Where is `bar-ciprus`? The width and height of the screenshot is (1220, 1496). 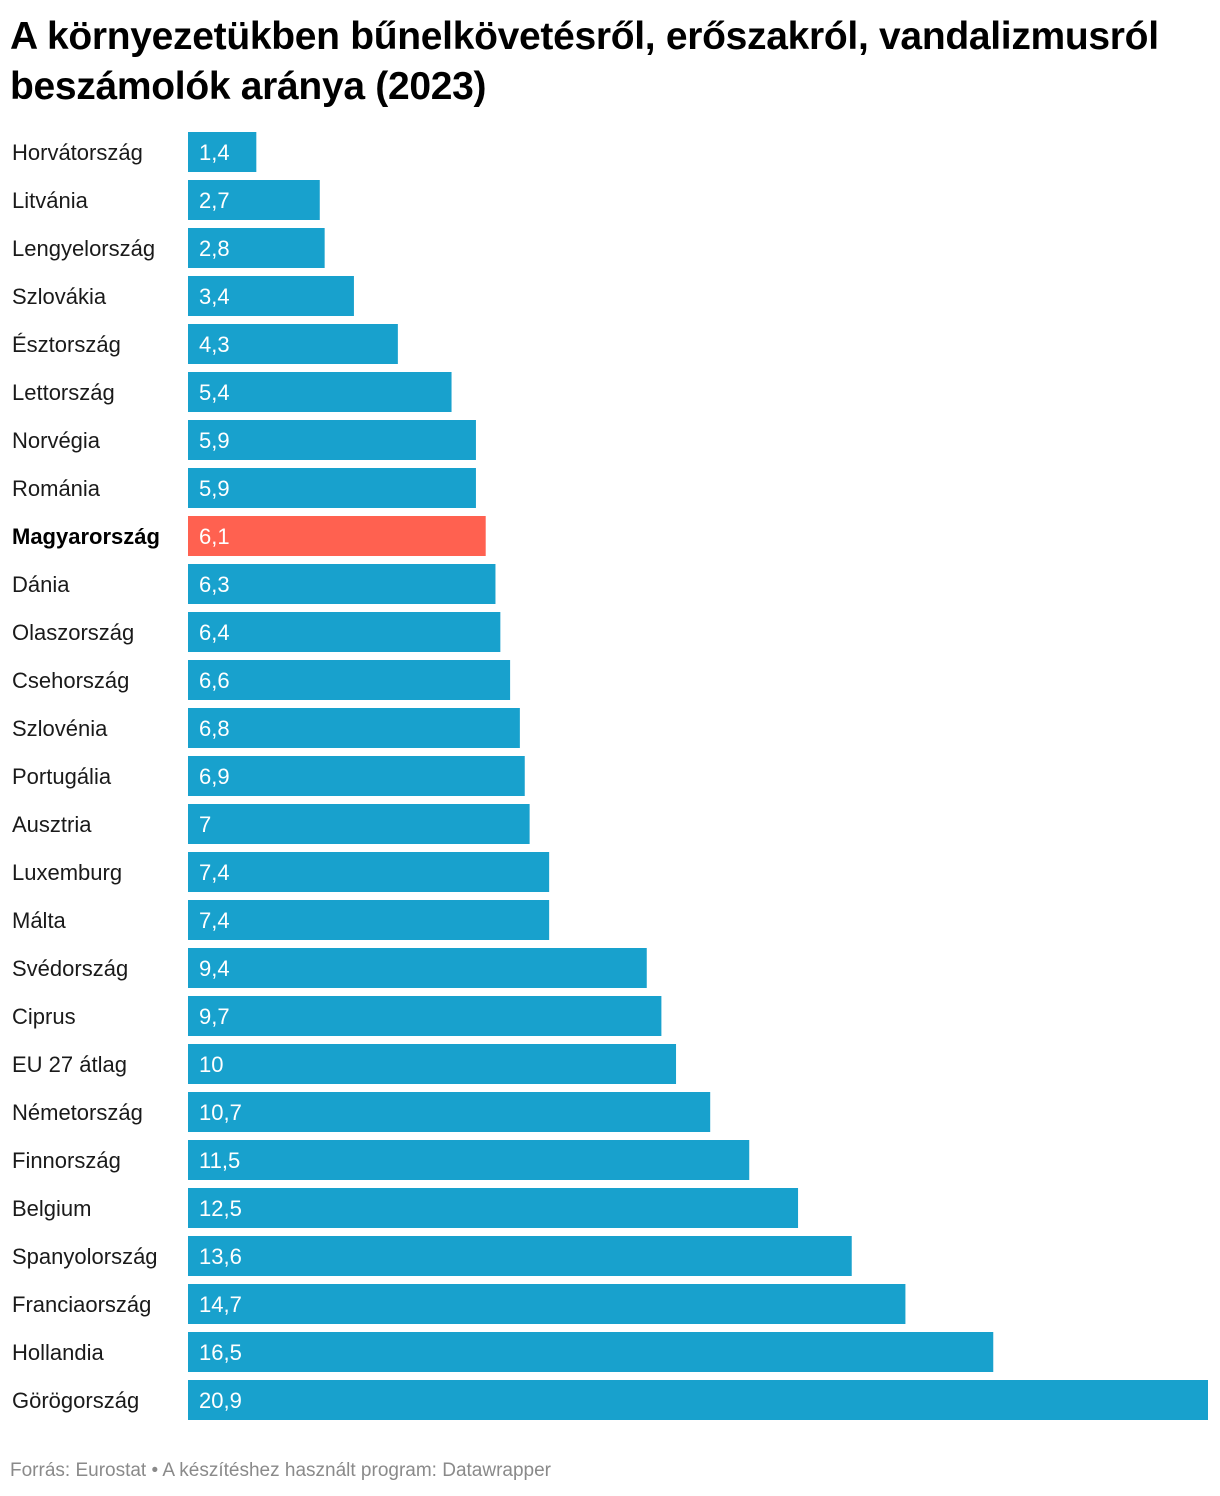
bar-ciprus is located at coordinates (425, 1016).